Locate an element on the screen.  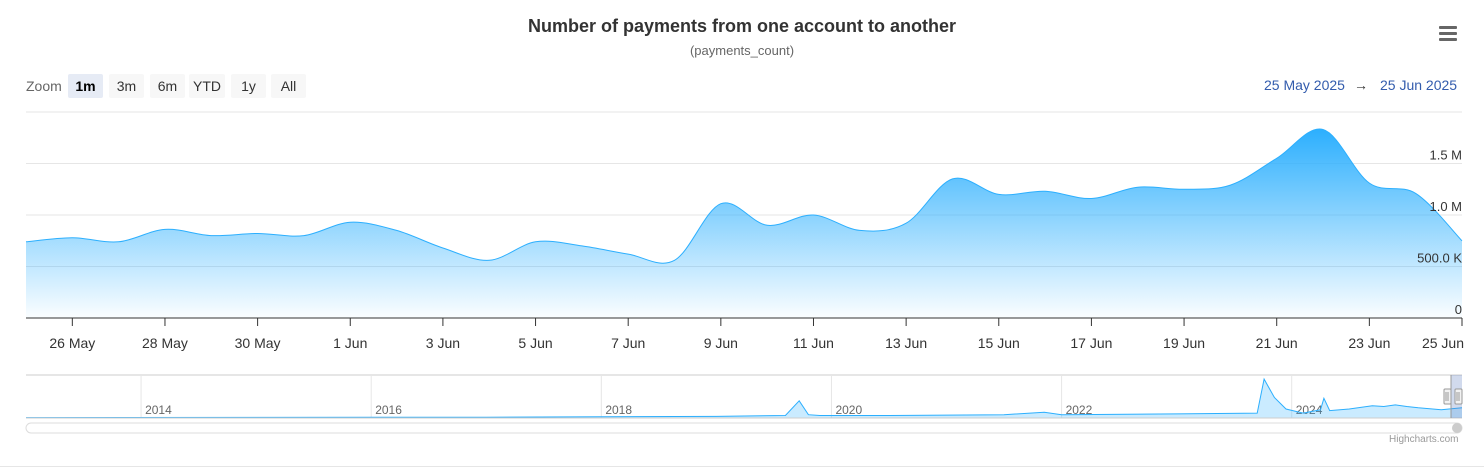
y-tick-label: 500.0 K is located at coordinates (1439, 258).